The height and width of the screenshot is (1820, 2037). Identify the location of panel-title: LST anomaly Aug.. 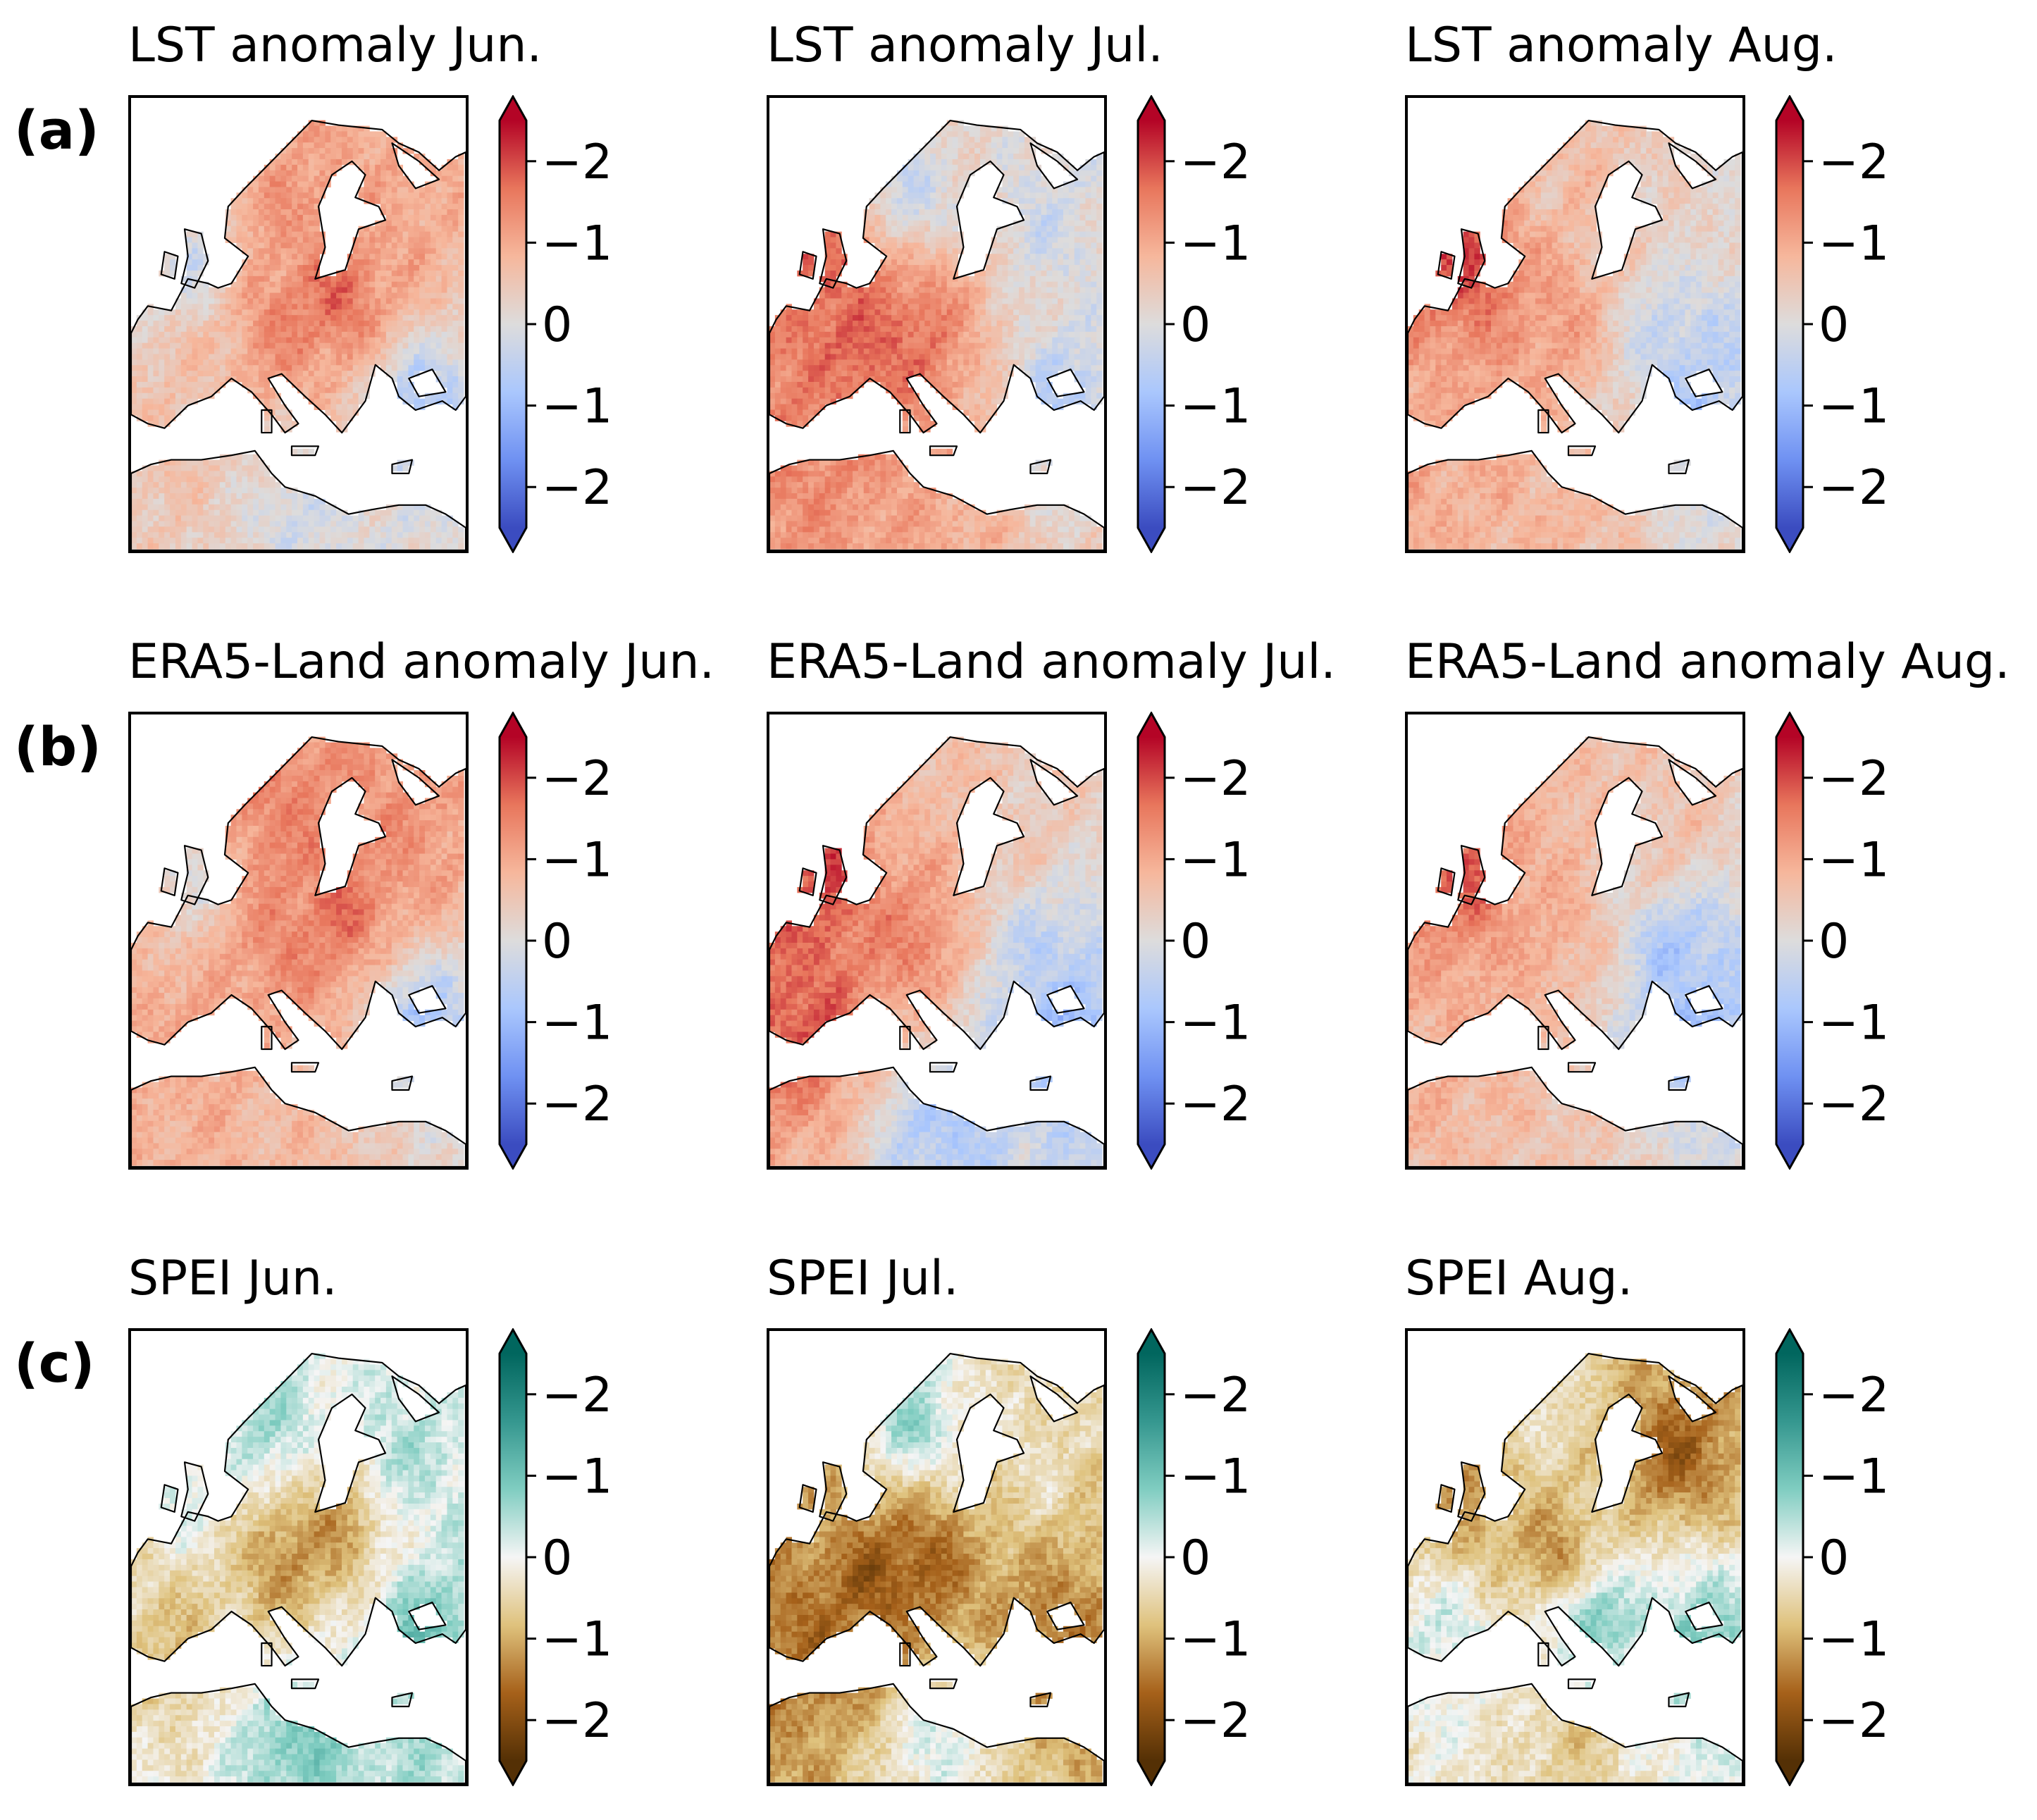
(1621, 45).